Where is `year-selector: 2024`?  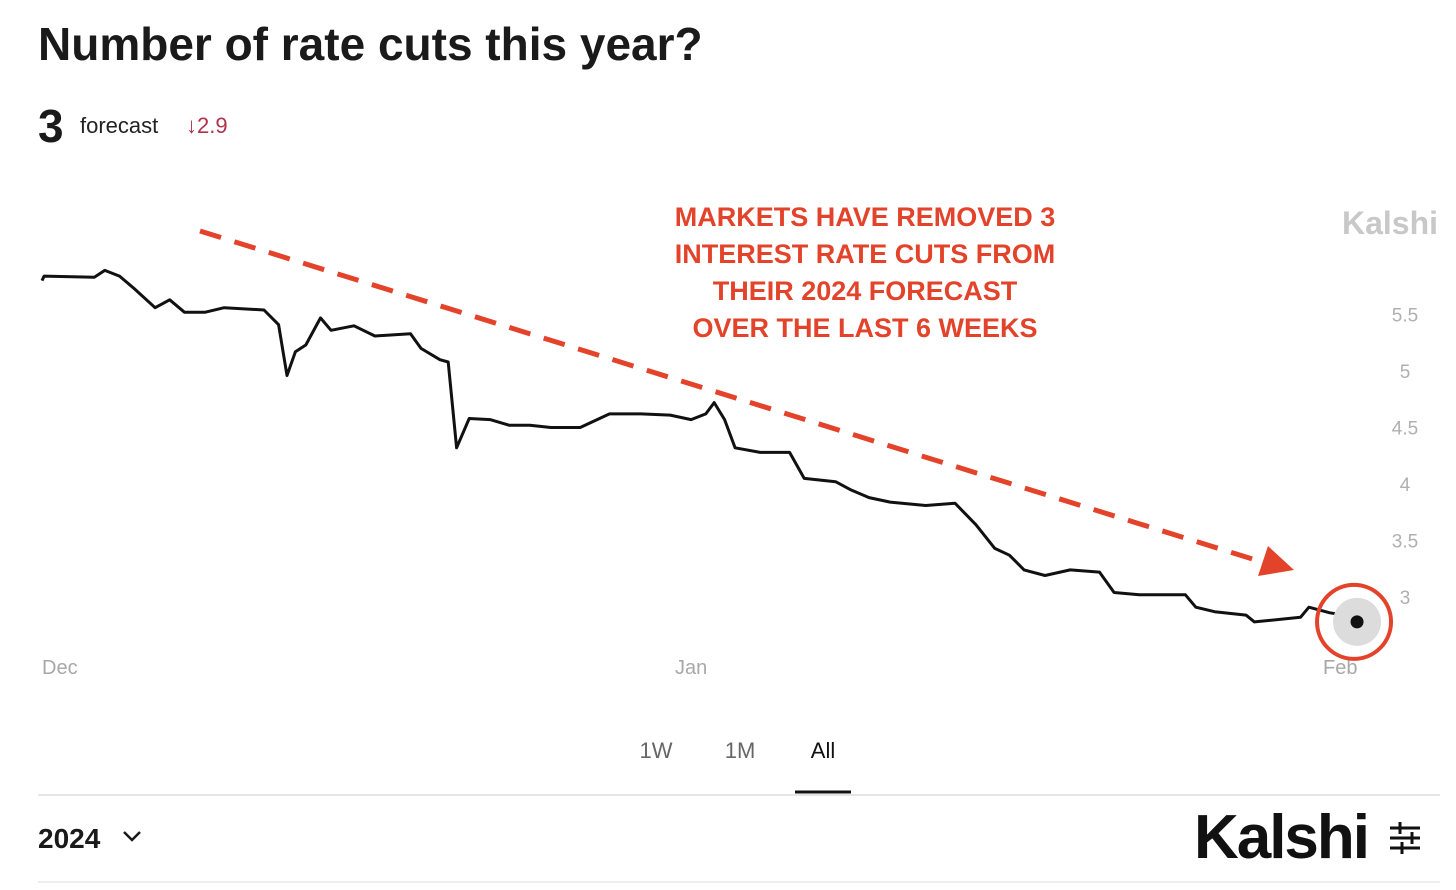 year-selector: 2024 is located at coordinates (69, 838).